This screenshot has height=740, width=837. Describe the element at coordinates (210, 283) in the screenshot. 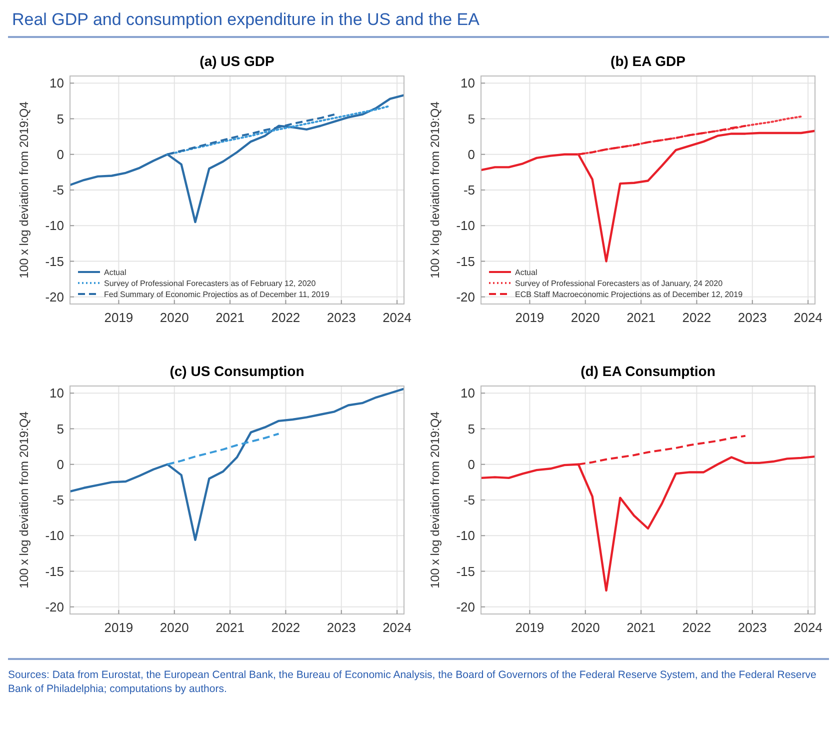

I see `legend-label: Survey of Professional Forecasters as of February 12, 2020` at that location.